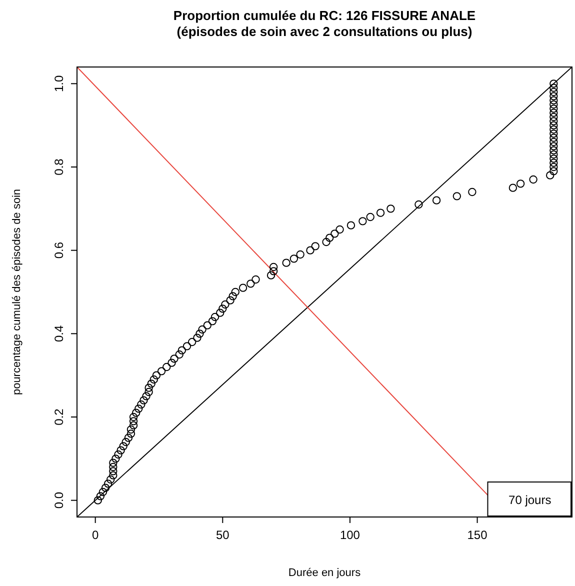  Describe the element at coordinates (95, 535) in the screenshot. I see `x-tick-label: 0` at that location.